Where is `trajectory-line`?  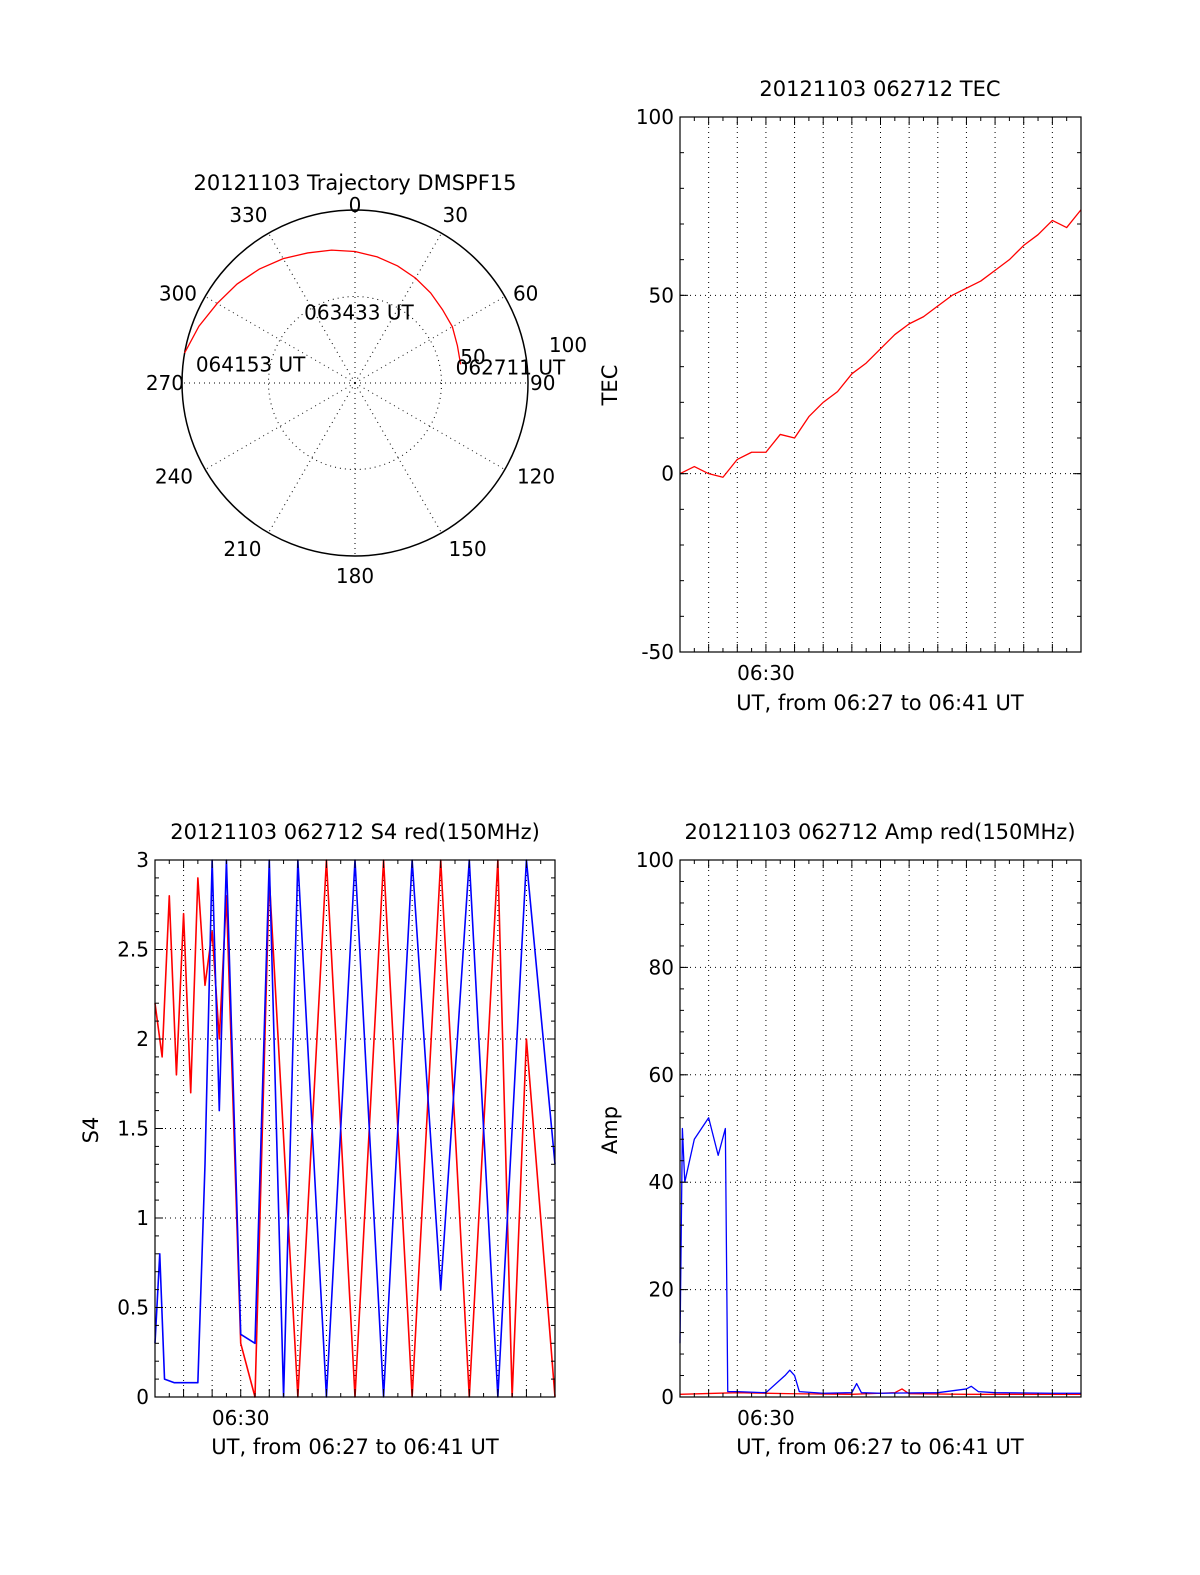 trajectory-line is located at coordinates (323, 307).